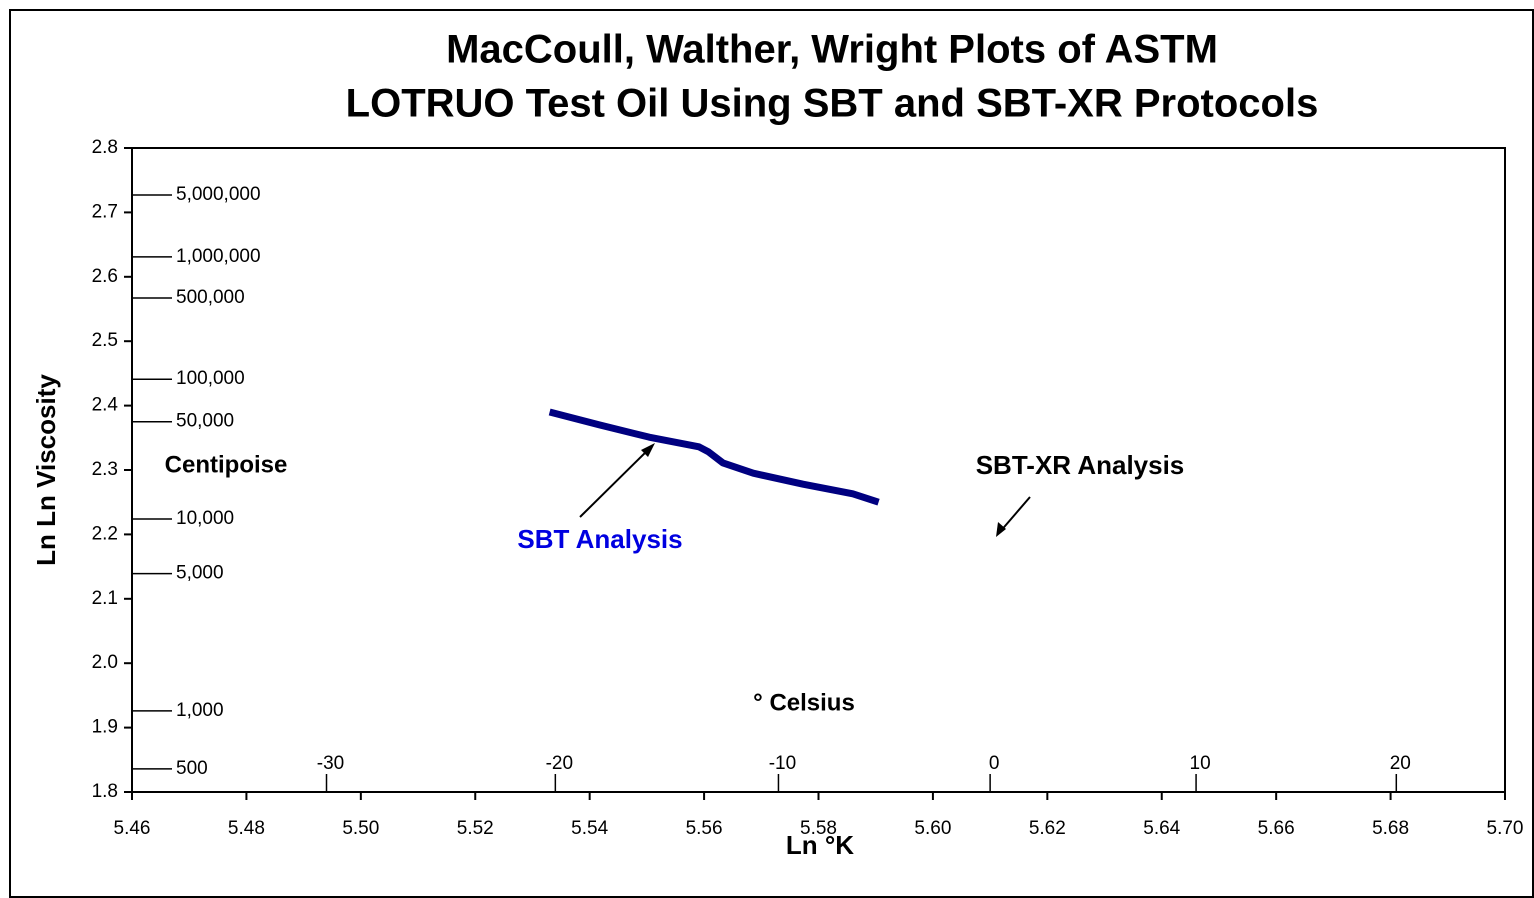 This screenshot has width=1534, height=898. I want to click on x-tick-label: 5.60, so click(932, 828).